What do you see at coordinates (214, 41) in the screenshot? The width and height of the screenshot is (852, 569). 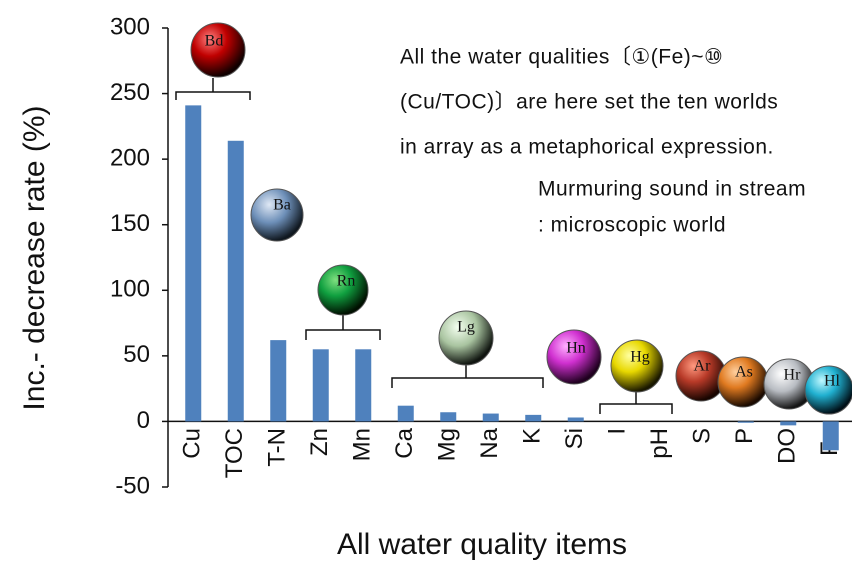 I see `world-label: Bd` at bounding box center [214, 41].